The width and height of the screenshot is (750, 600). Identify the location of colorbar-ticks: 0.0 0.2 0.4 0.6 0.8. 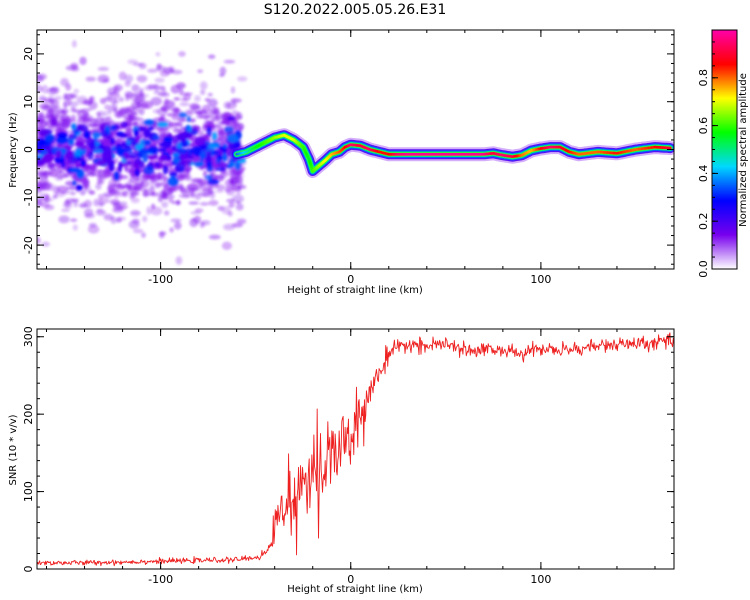
(707, 153).